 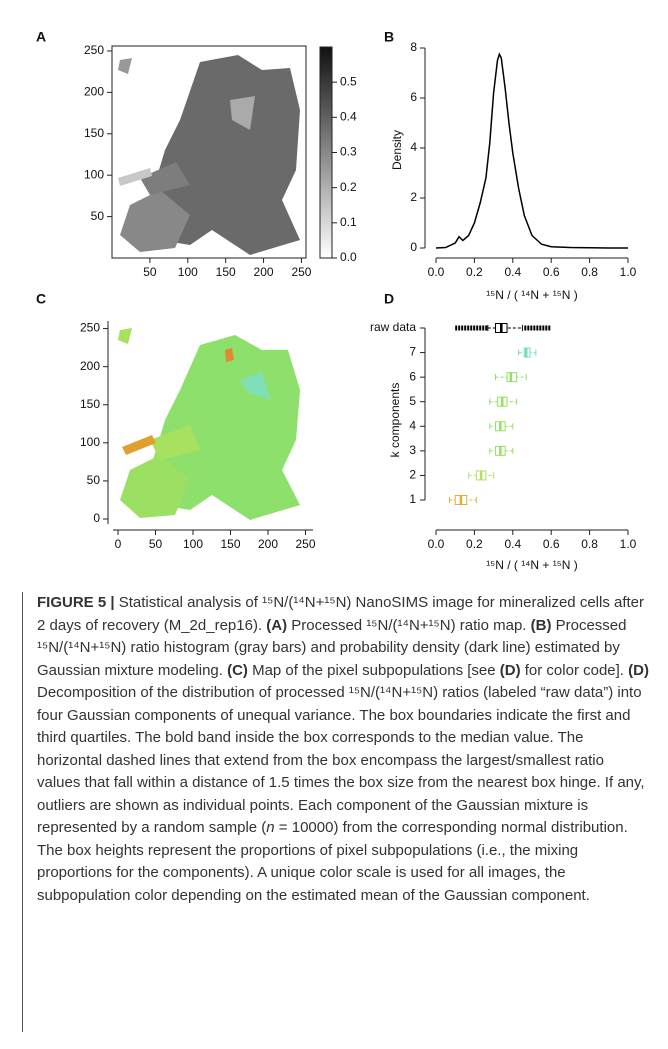 I want to click on panel-label: C, so click(x=41, y=299).